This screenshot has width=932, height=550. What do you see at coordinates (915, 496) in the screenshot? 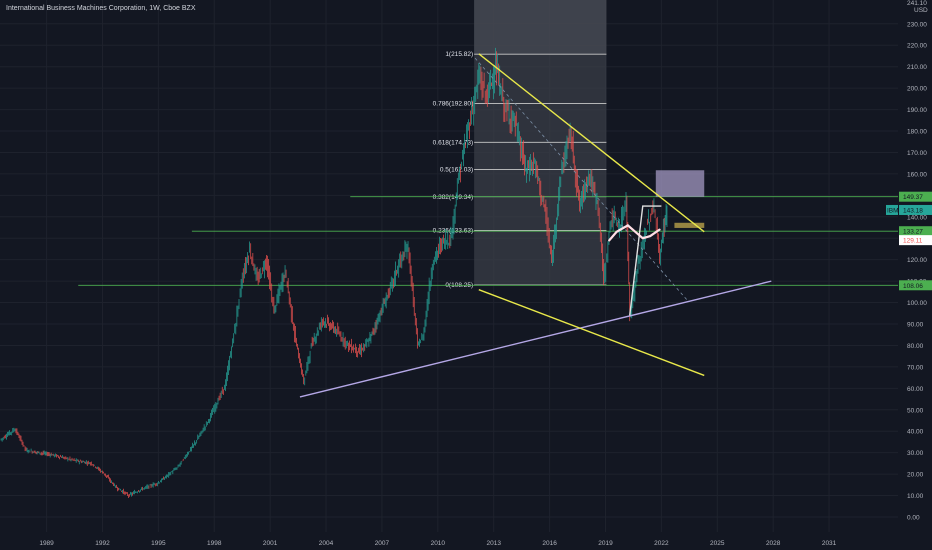
I see `y-tick-label: 10.00` at bounding box center [915, 496].